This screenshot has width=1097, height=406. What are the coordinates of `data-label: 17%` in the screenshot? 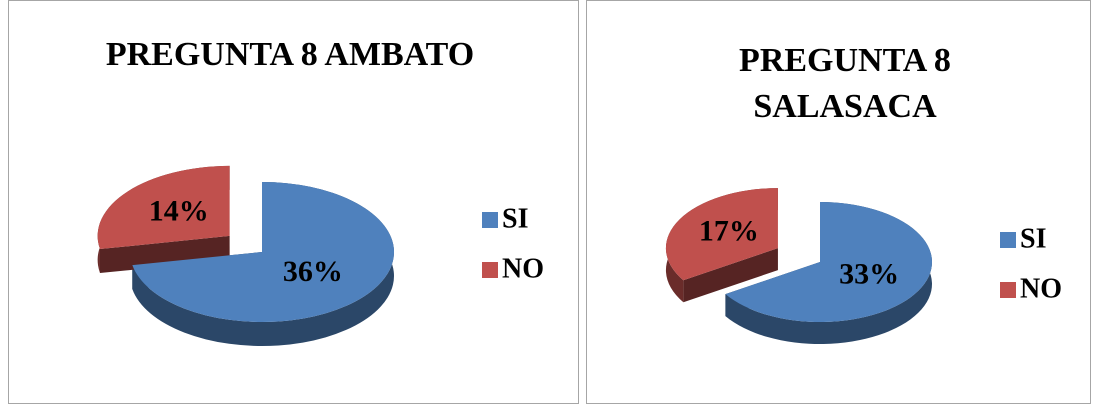 It's located at (729, 231).